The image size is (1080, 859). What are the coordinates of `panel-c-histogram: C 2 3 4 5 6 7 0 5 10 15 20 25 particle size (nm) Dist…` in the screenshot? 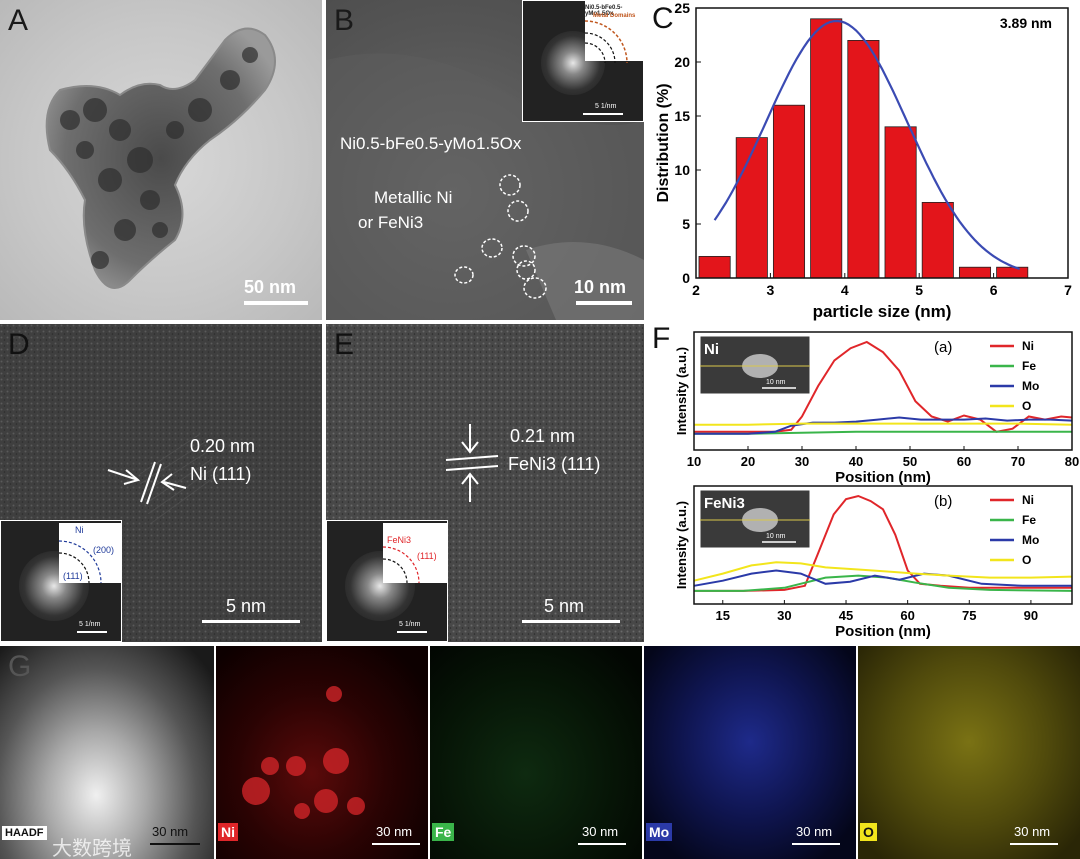 It's located at (864, 161).